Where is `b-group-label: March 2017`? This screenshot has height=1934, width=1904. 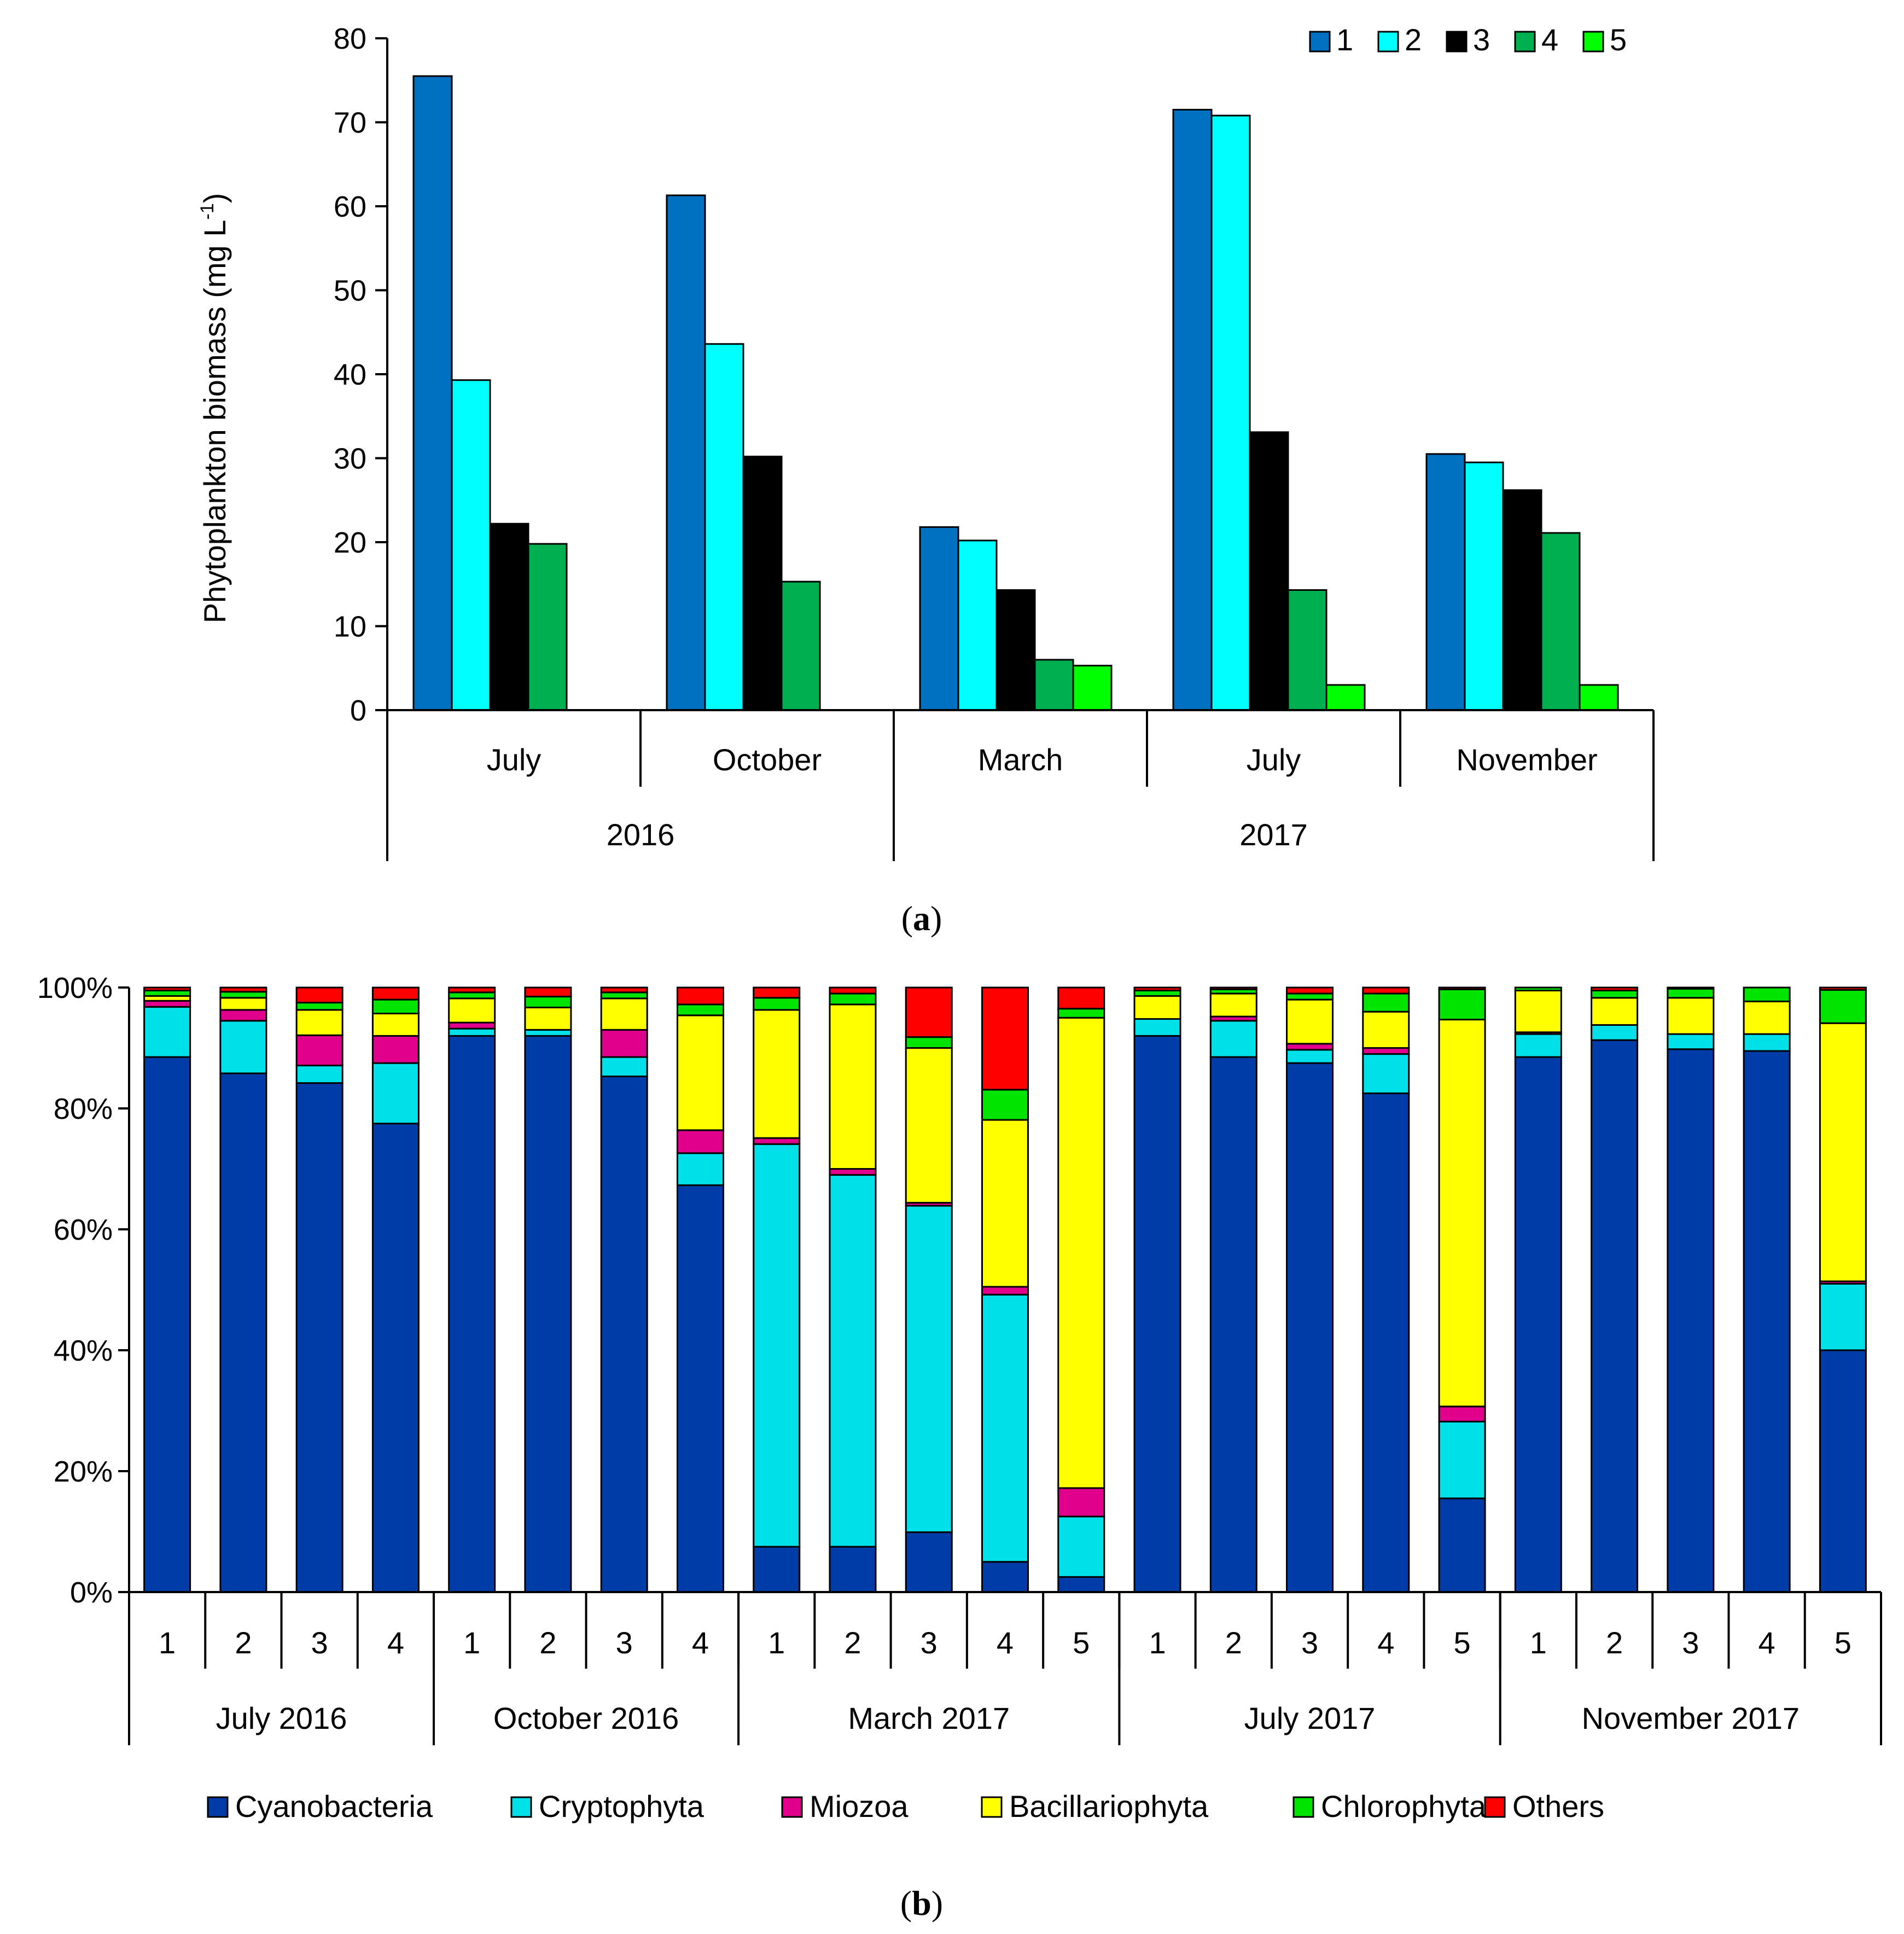 b-group-label: March 2017 is located at coordinates (929, 1718).